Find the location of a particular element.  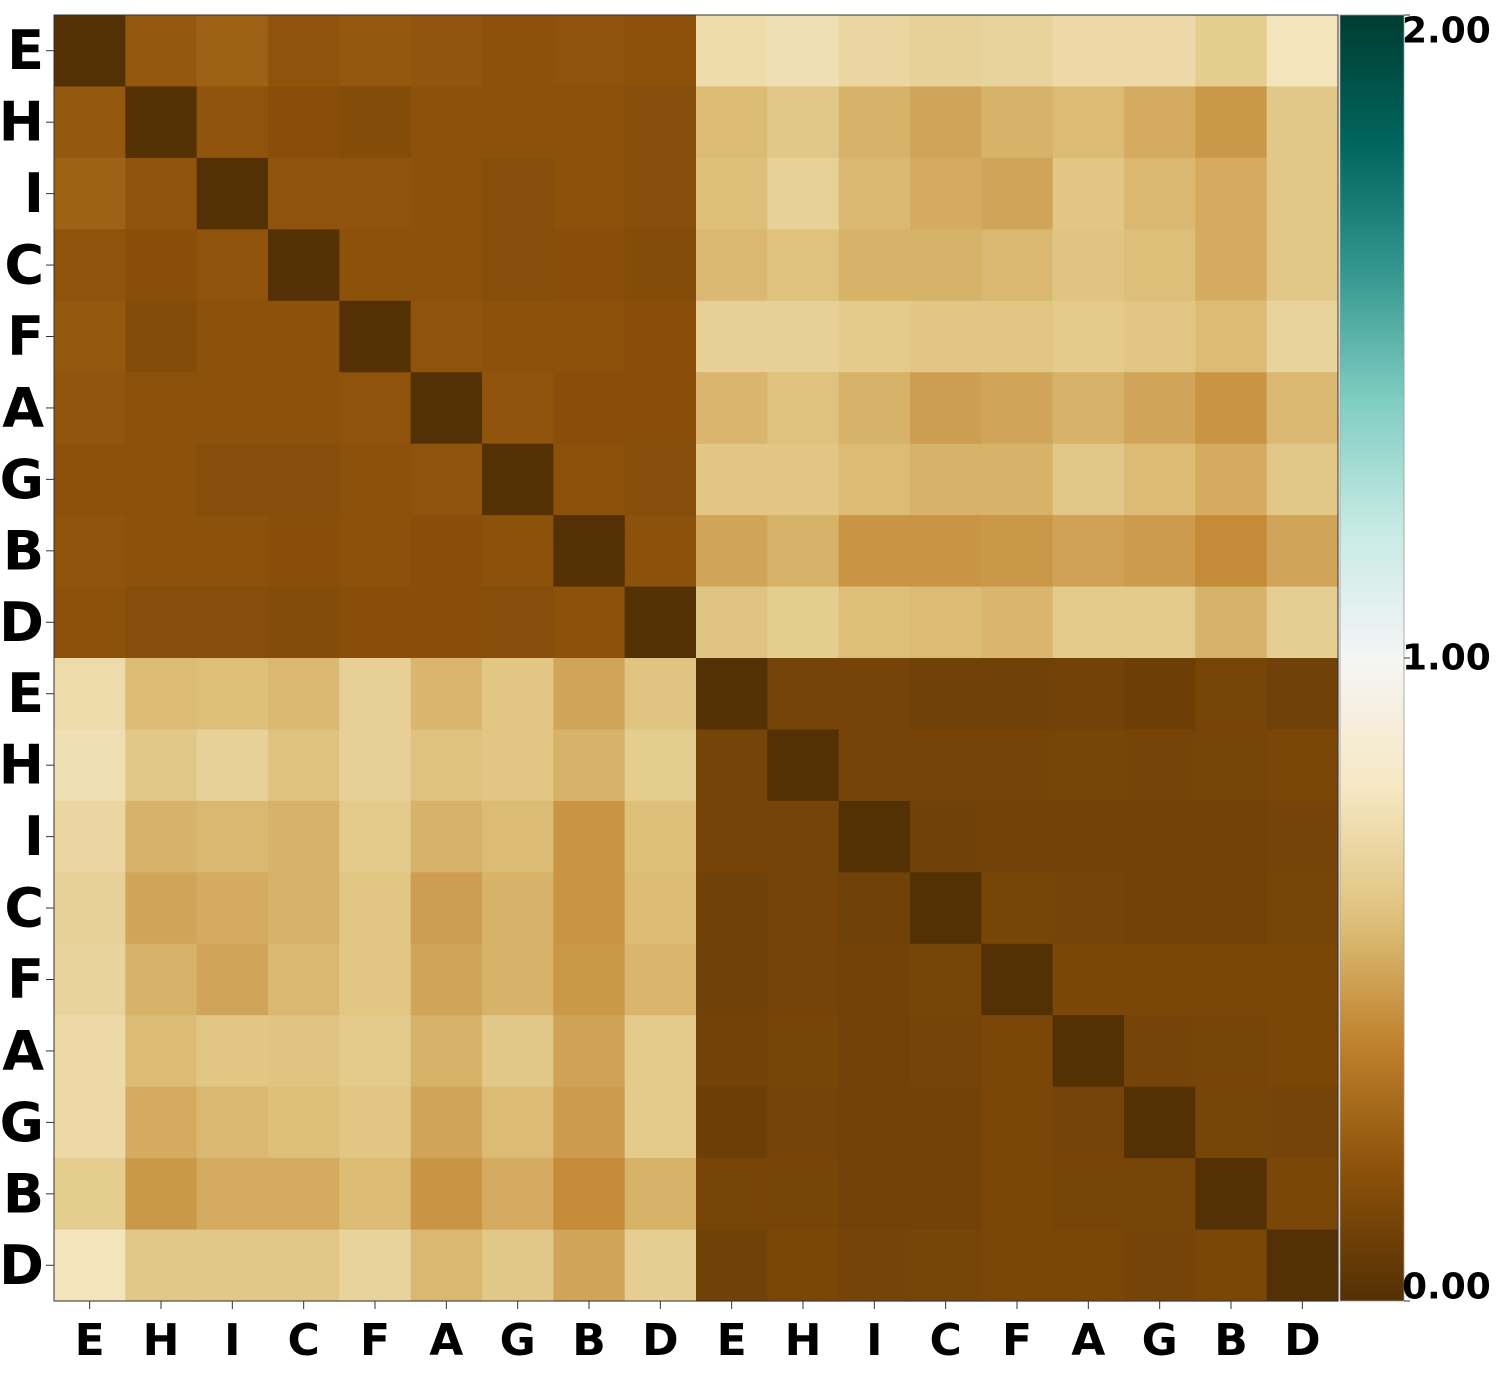

x-tick-label: D is located at coordinates (1302, 1340).